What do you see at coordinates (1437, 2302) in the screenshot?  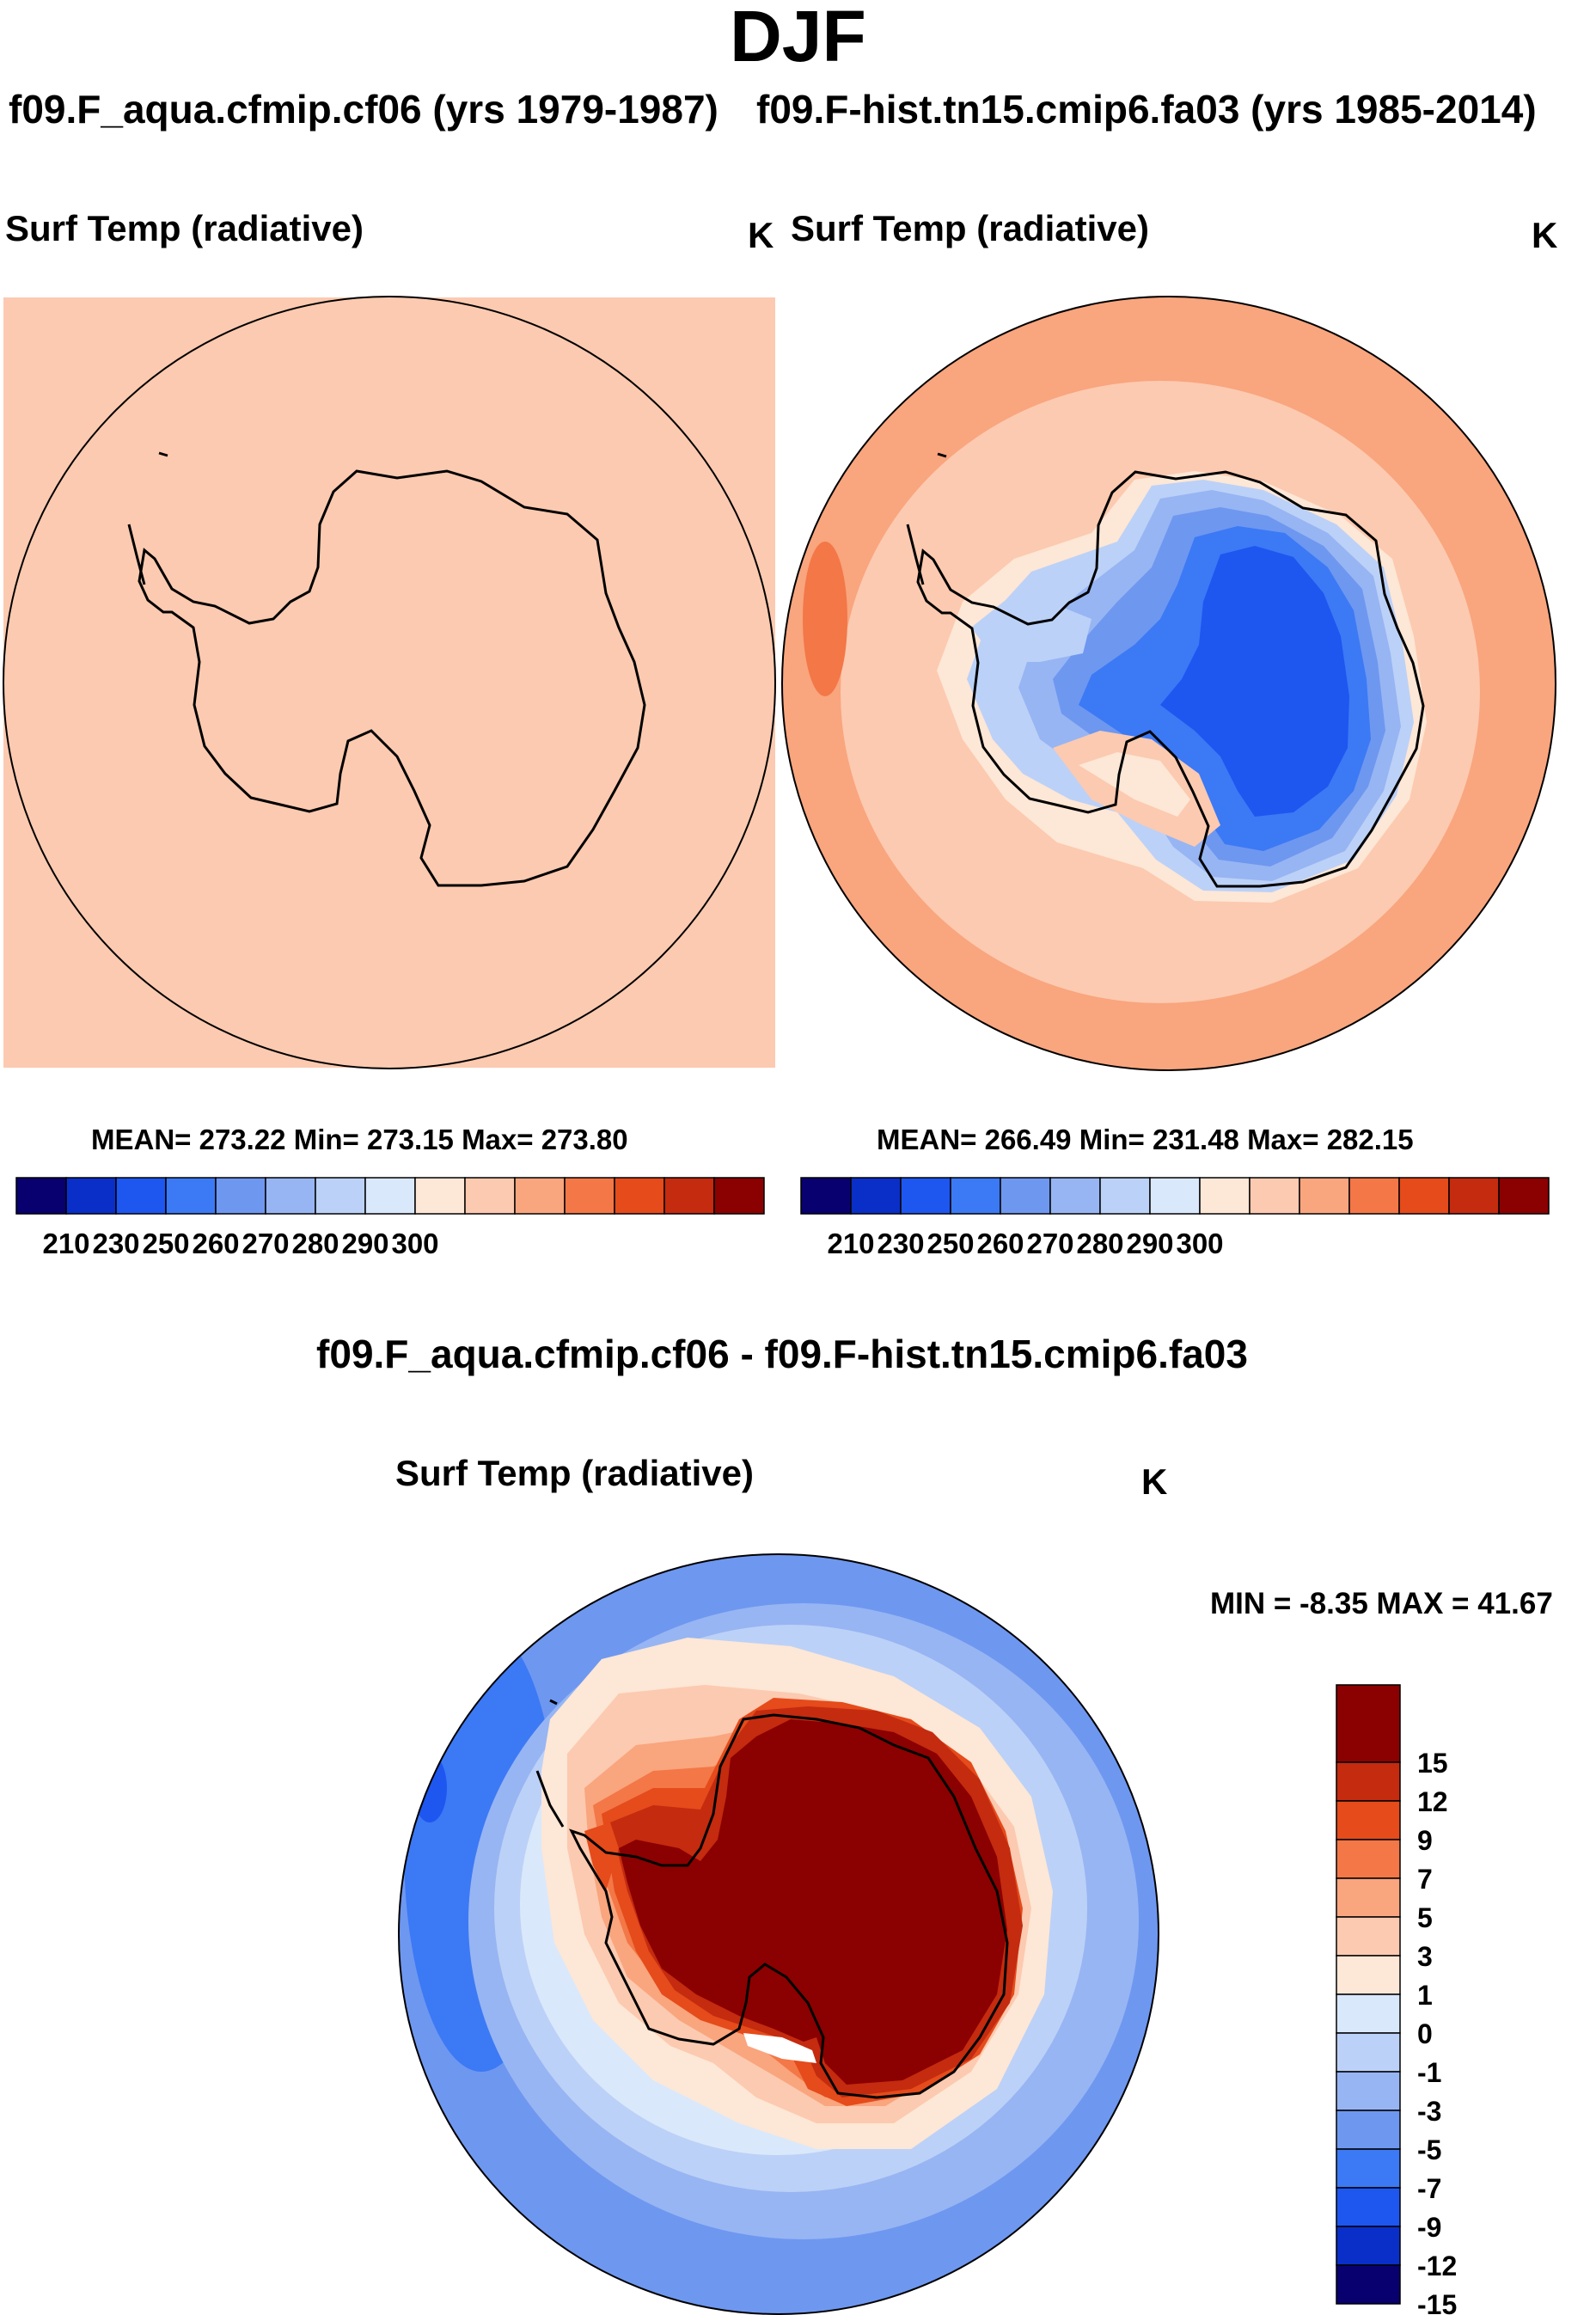 I see `panel3-colorbar-tick-label: -15` at bounding box center [1437, 2302].